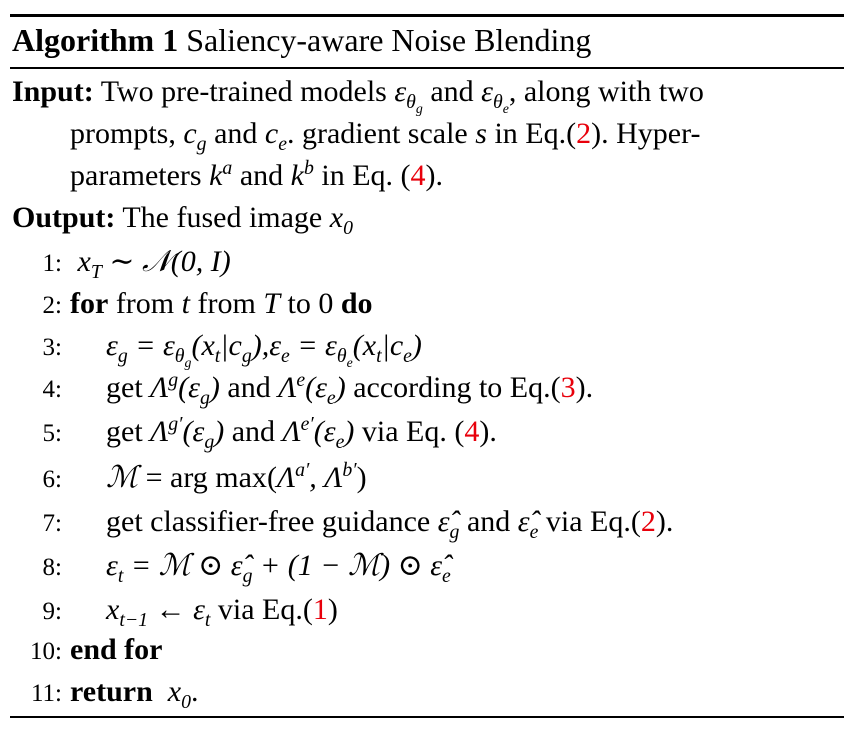 This screenshot has height=732, width=856. I want to click on input-text: Two pre-trained models, so click(247, 91).